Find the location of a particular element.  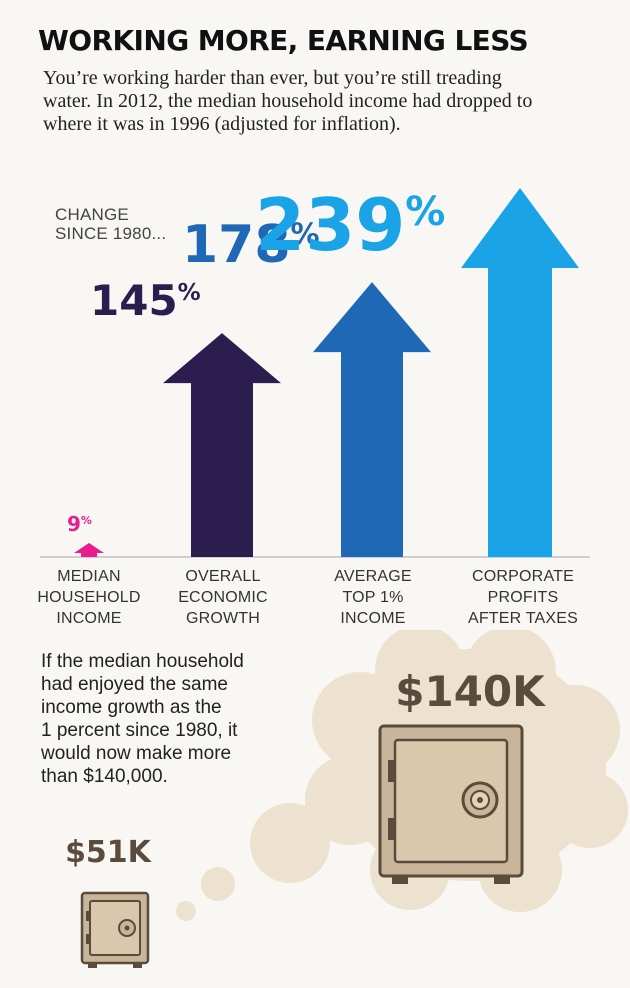

economic-growth-label-line-2: ECONOMIC is located at coordinates (223, 597).